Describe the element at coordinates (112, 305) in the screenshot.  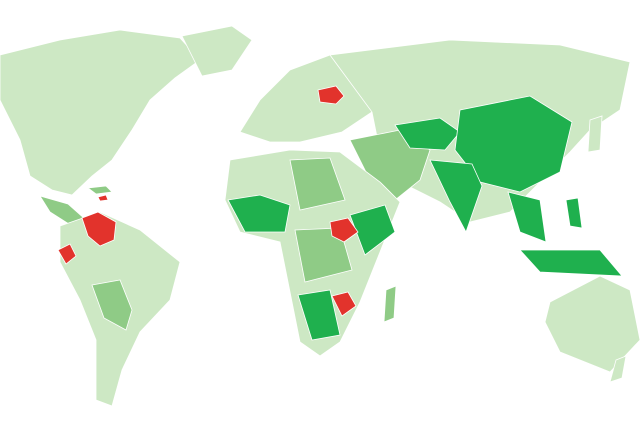
I see `south-america-mid` at that location.